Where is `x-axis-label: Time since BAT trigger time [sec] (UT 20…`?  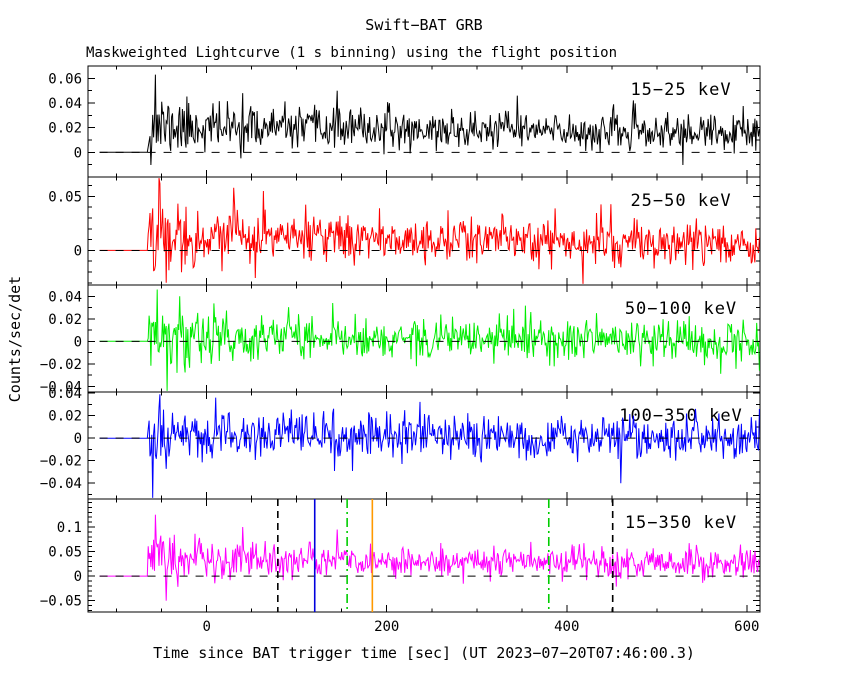 x-axis-label: Time since BAT trigger time [sec] (UT 20… is located at coordinates (424, 653).